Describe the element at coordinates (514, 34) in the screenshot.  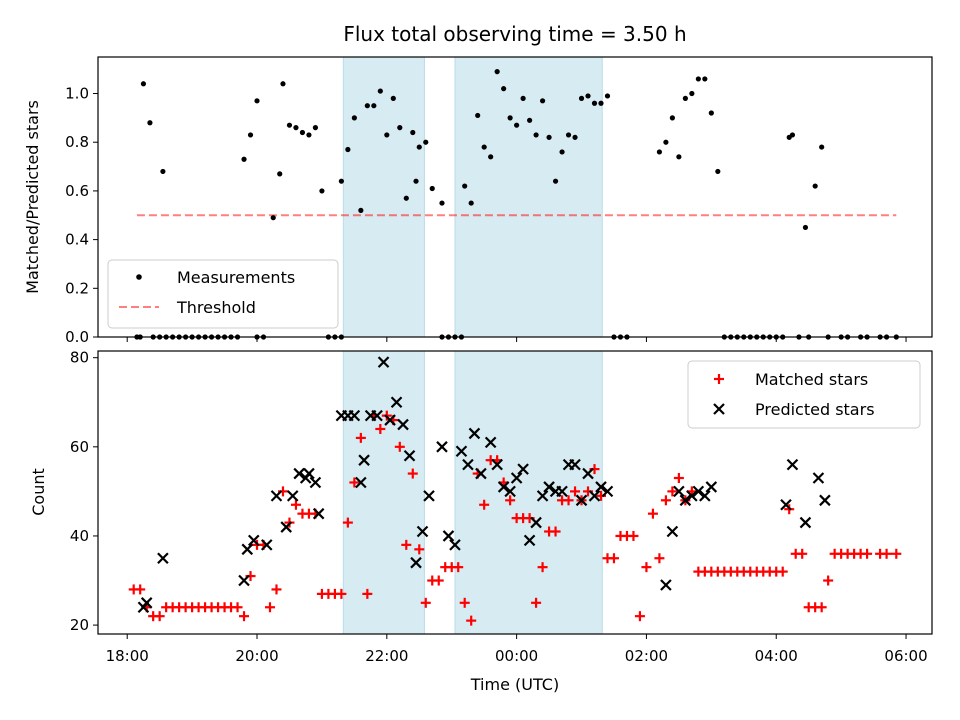
I see `top-chart-title: Flux total observing time = 3.50 h` at that location.